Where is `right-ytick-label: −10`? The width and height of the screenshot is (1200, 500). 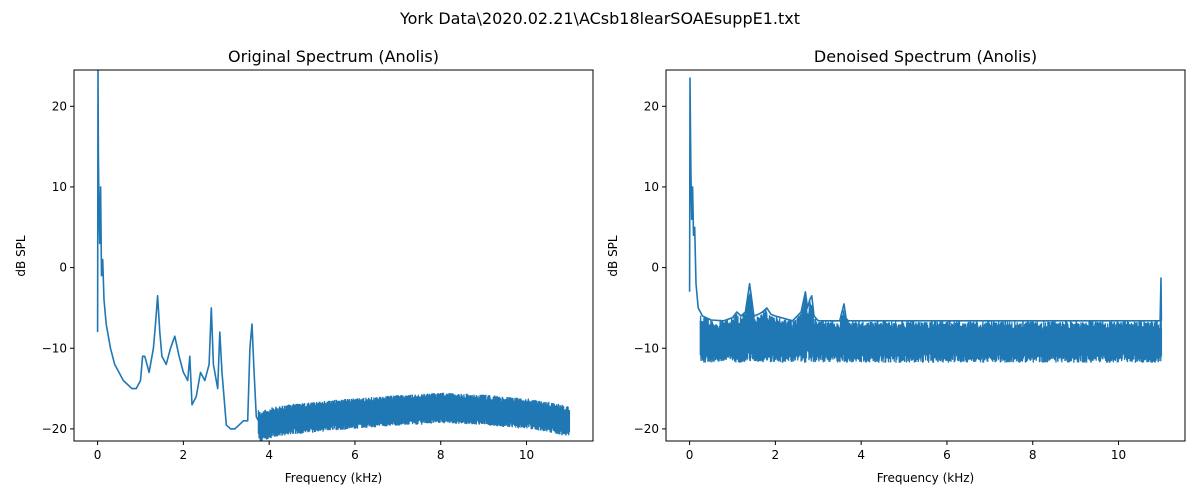 right-ytick-label: −10 is located at coordinates (646, 348).